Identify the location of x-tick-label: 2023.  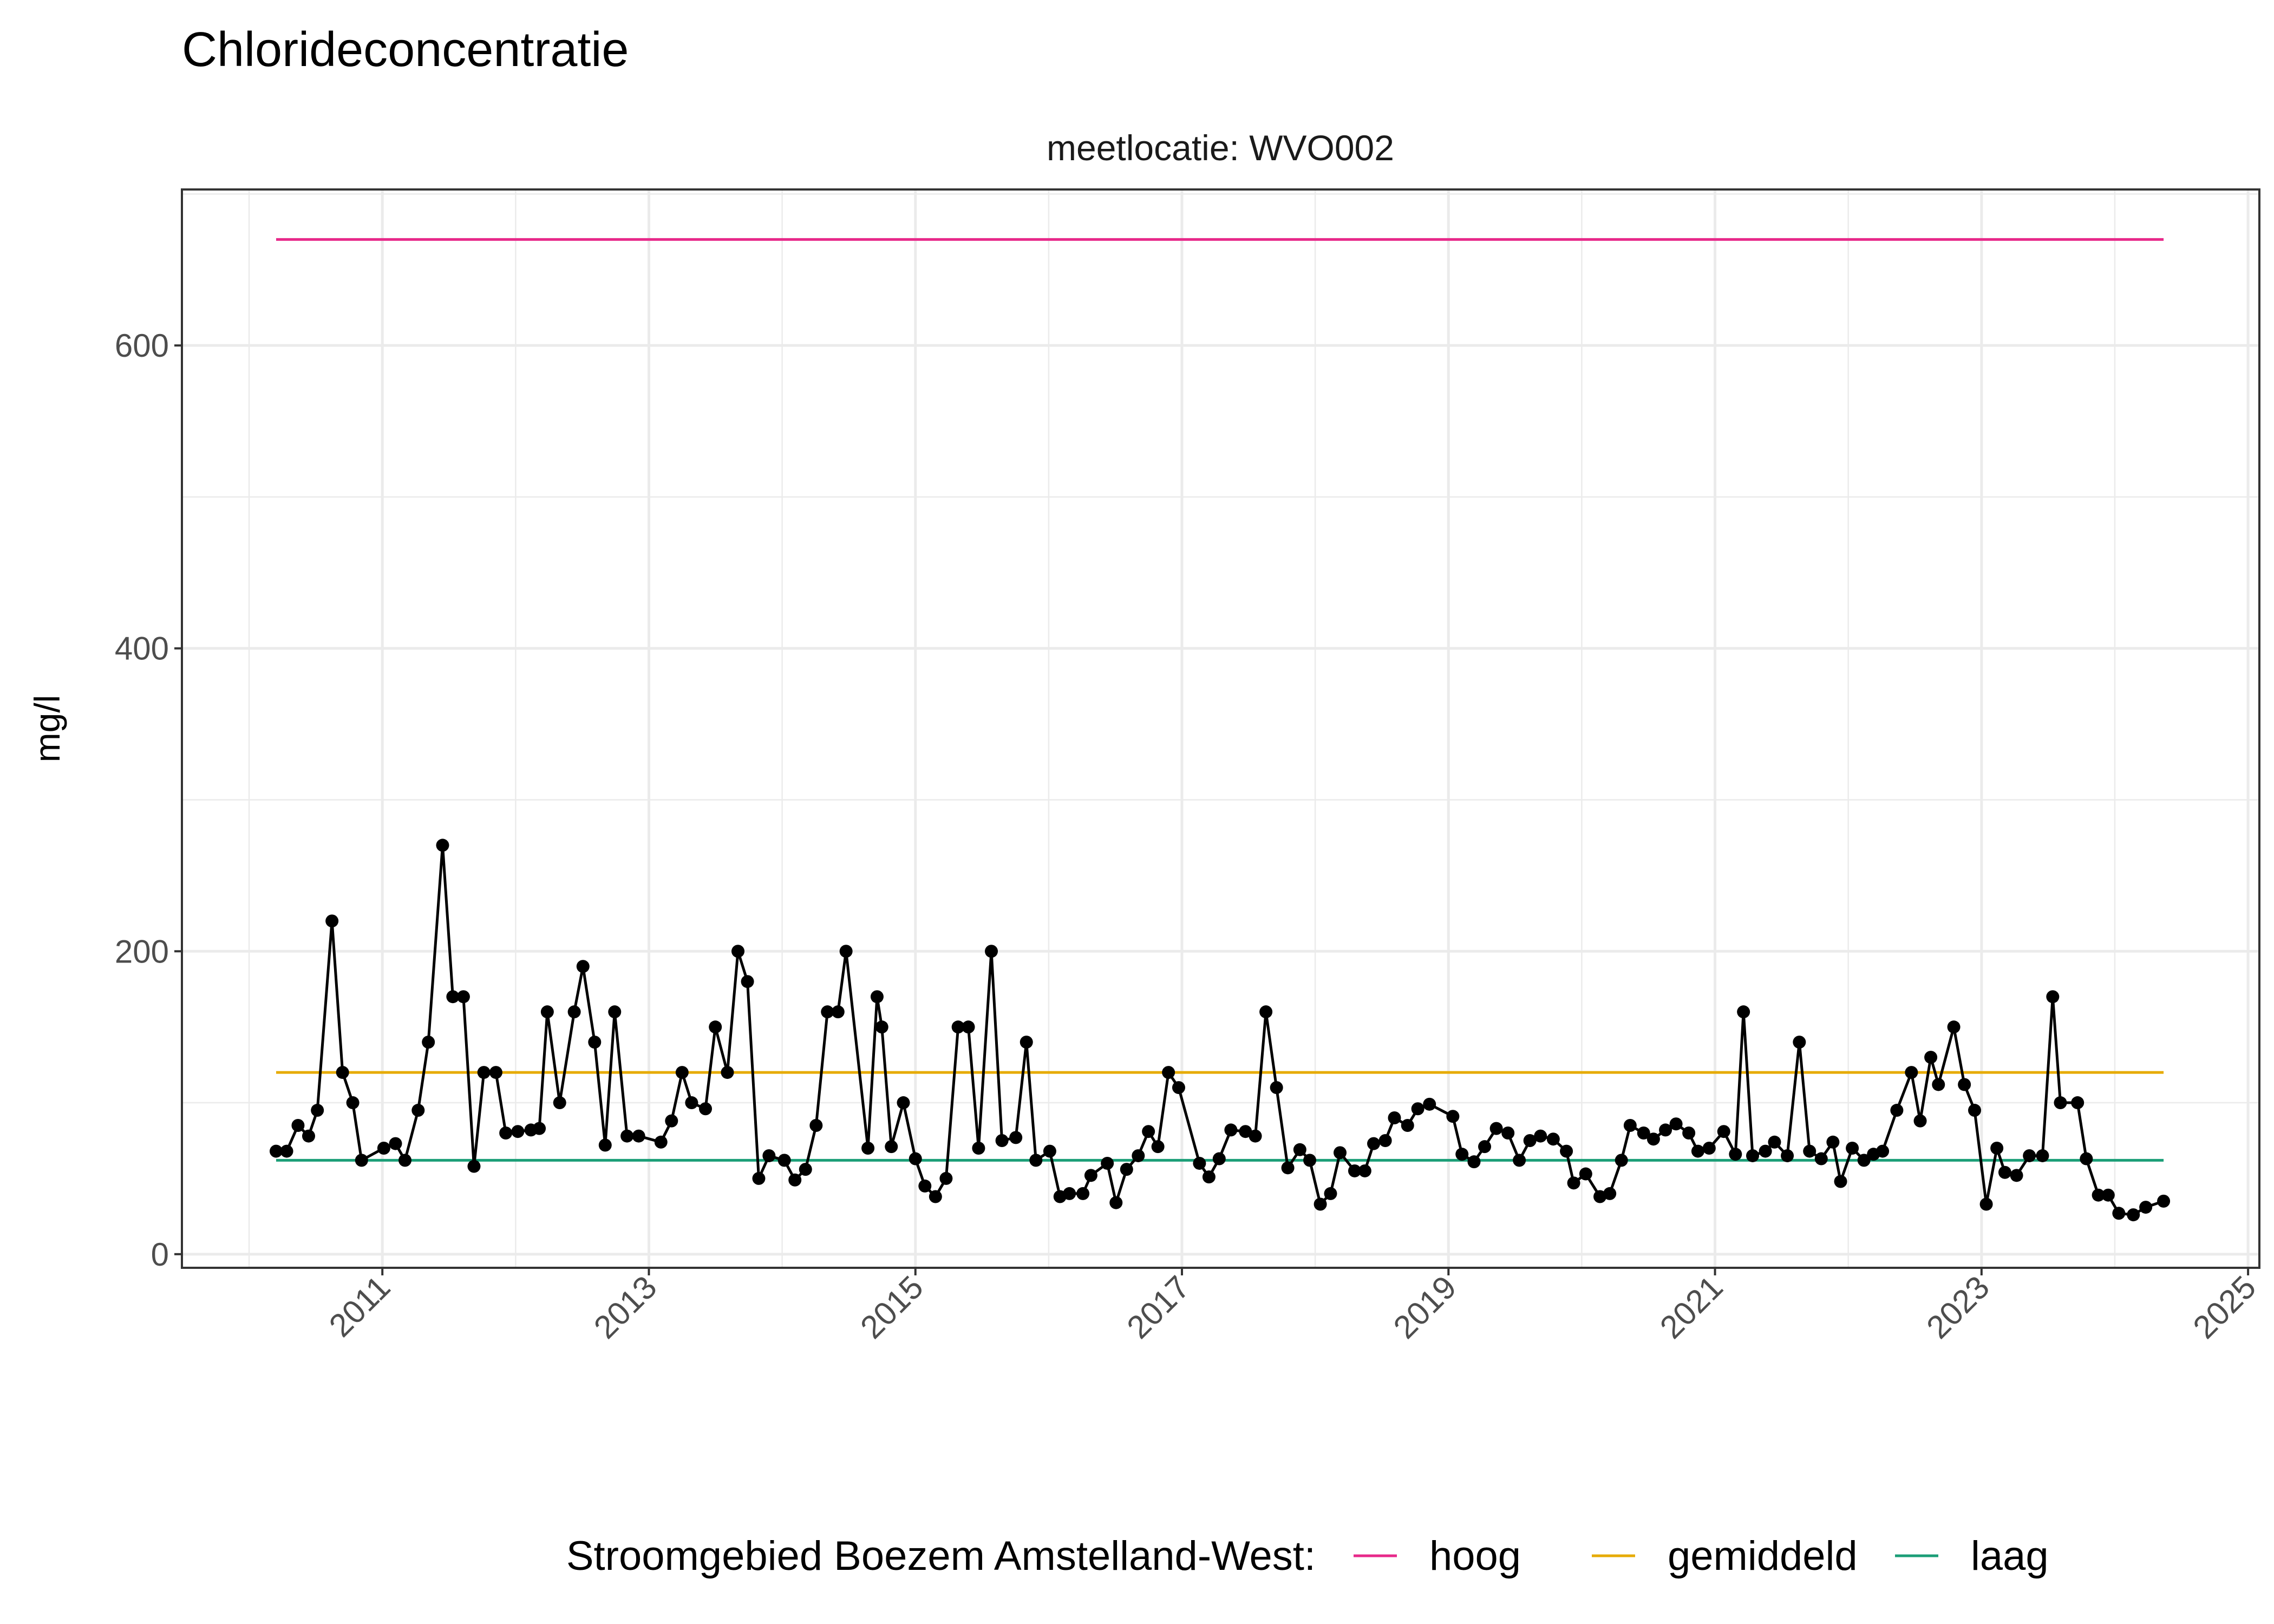
(1958, 1307).